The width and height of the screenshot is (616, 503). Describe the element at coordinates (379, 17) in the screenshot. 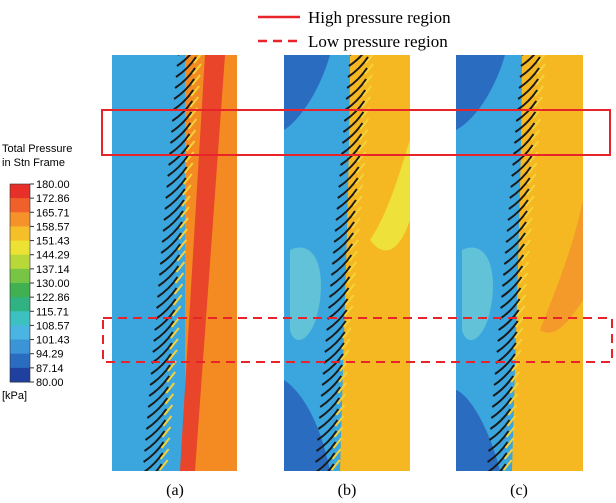

I see `legend-label: High pressure region` at that location.